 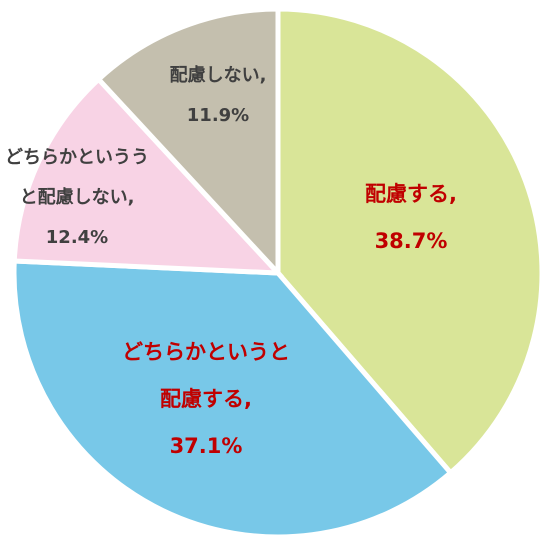 I want to click on slice-name-label-1: 配慮する,, so click(x=411, y=194).